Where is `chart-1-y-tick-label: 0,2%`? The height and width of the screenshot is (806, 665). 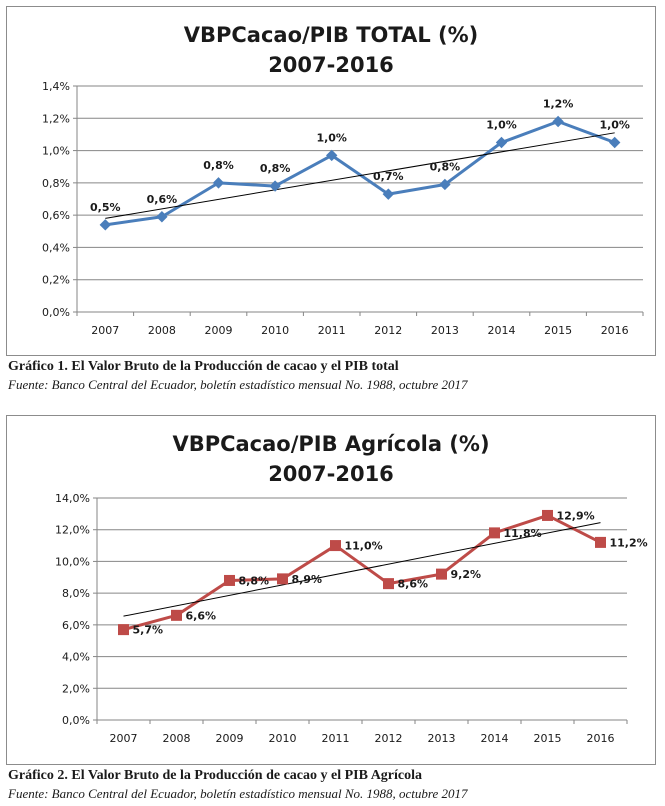
chart-1-y-tick-label: 0,2% is located at coordinates (56, 280).